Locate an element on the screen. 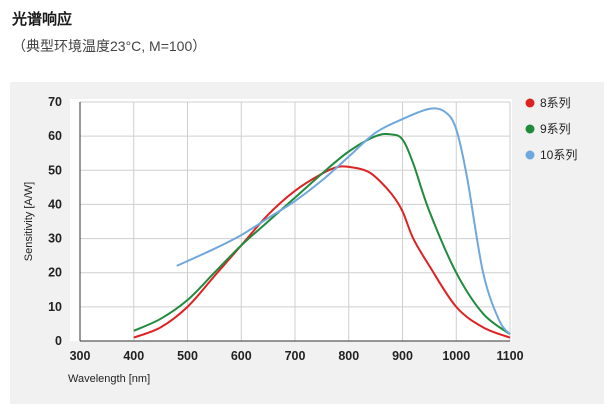  x-tick-label: 700 is located at coordinates (295, 356).